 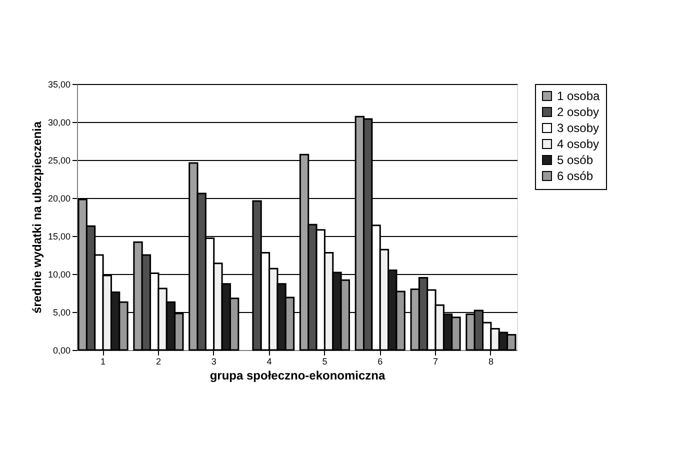 I want to click on x-tick-label: 5, so click(x=325, y=361).